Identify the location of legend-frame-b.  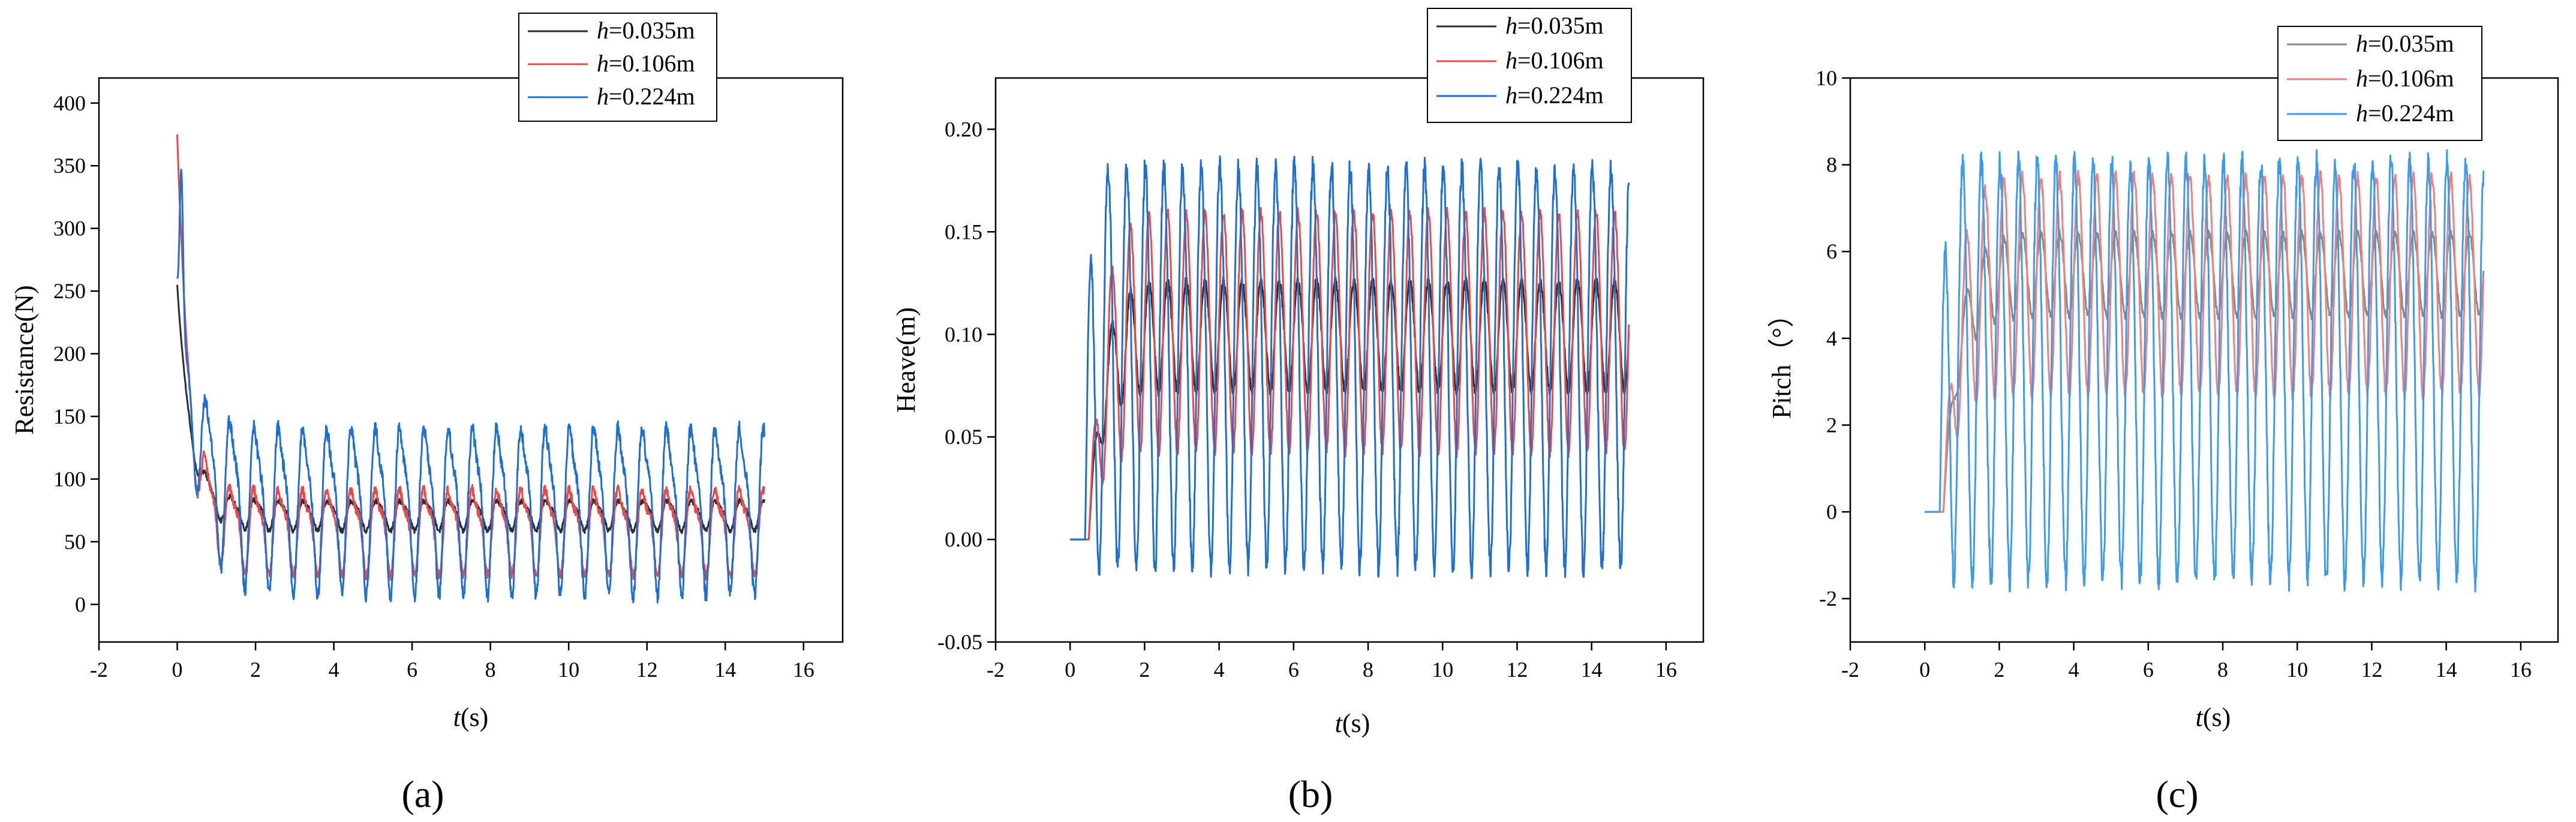
(1529, 65).